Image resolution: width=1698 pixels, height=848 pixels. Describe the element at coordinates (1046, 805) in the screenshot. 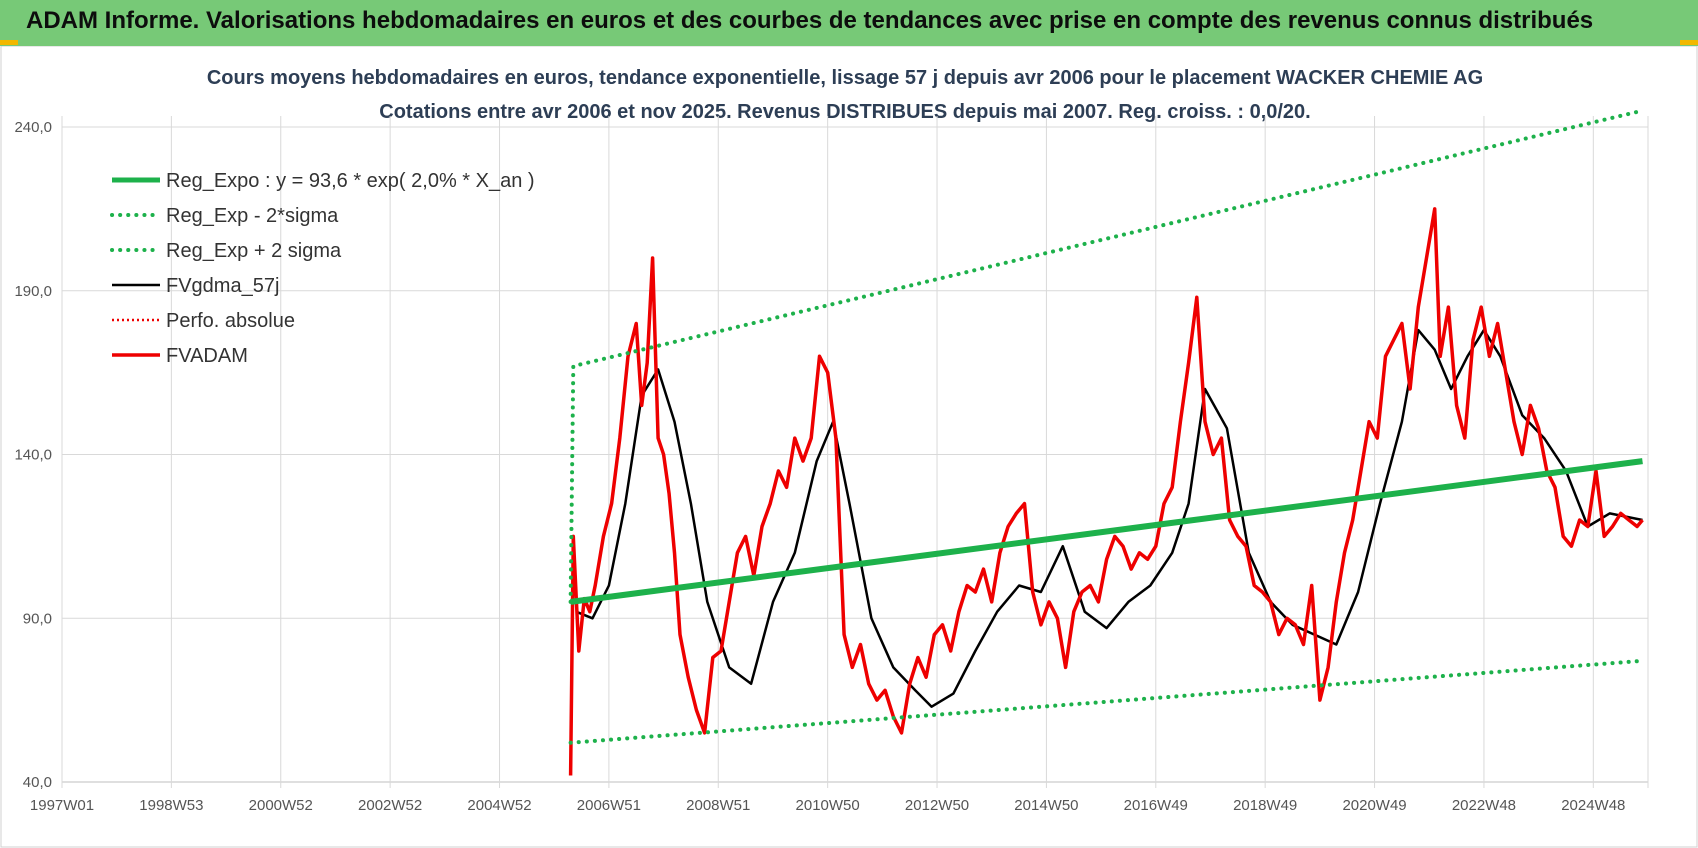

I see `x-tick-label: 2014W50` at that location.